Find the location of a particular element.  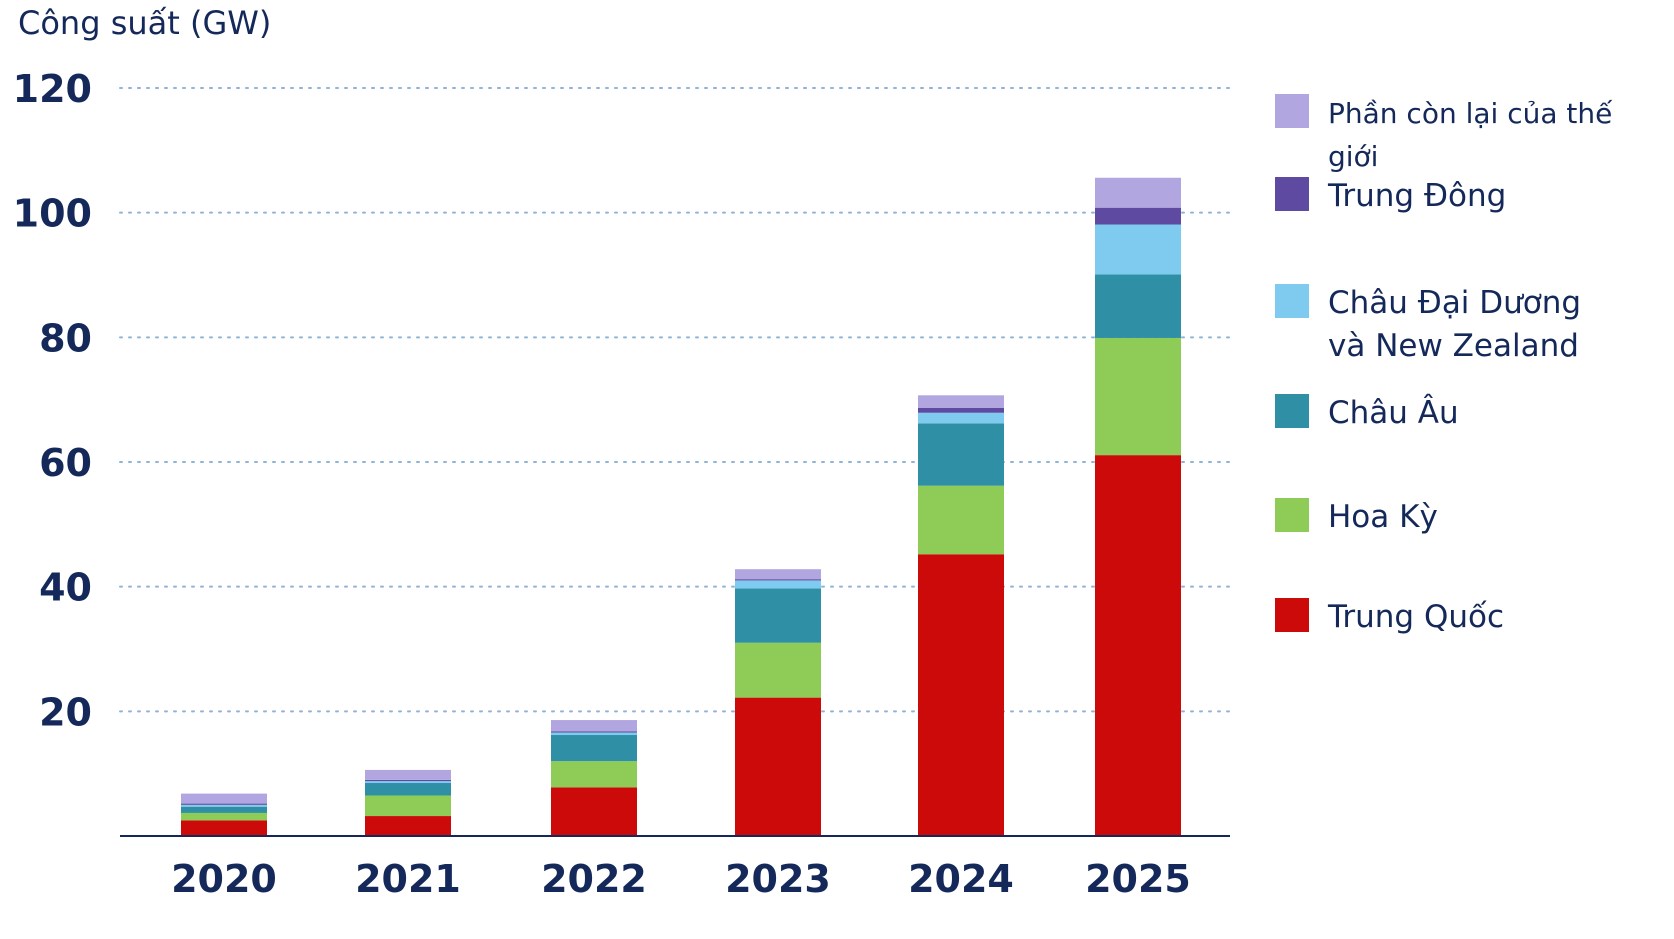

legend-item-china: Trung Quốc is located at coordinates (1389, 617).